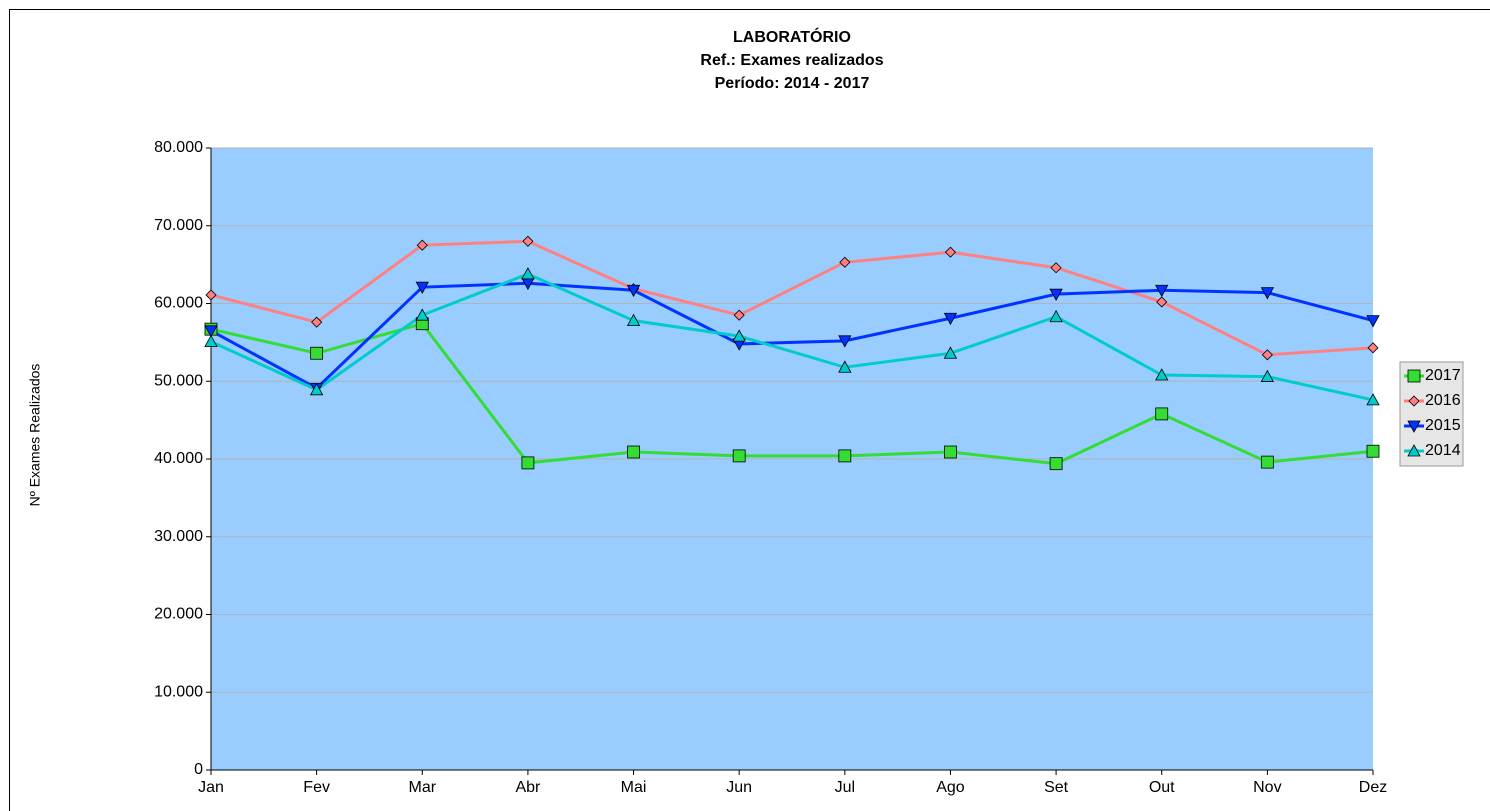 The image size is (1490, 811). Describe the element at coordinates (211, 787) in the screenshot. I see `x-tick-label: Jan` at that location.